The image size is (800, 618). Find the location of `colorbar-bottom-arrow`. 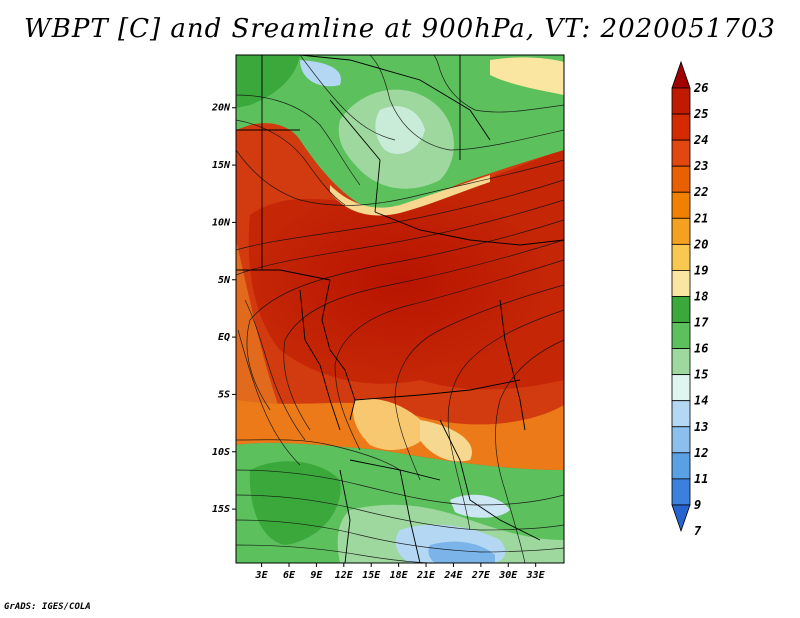

colorbar-bottom-arrow is located at coordinates (681, 518).